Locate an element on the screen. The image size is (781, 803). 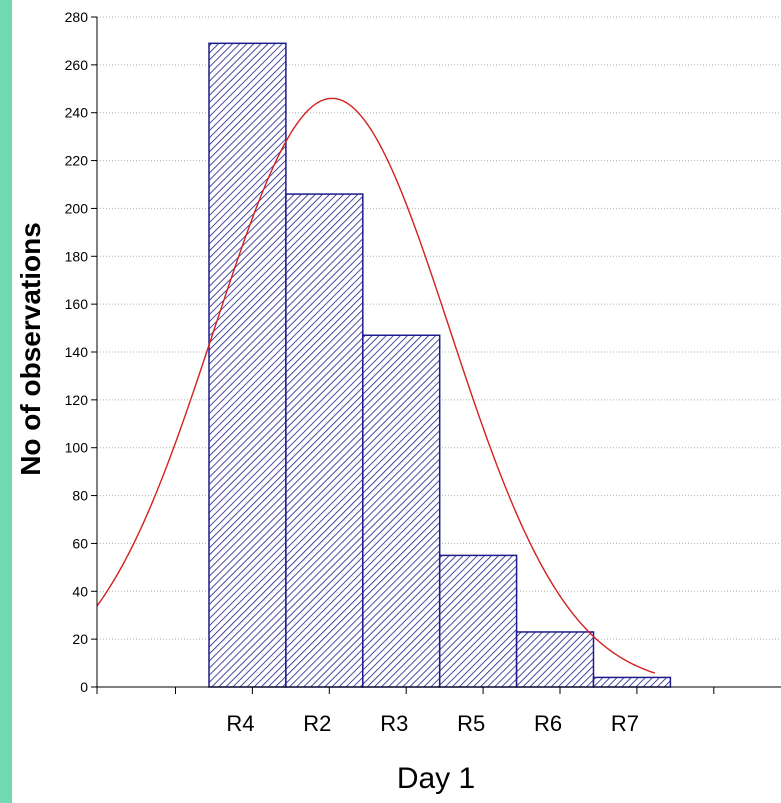
x-tick-label: R6 is located at coordinates (548, 723).